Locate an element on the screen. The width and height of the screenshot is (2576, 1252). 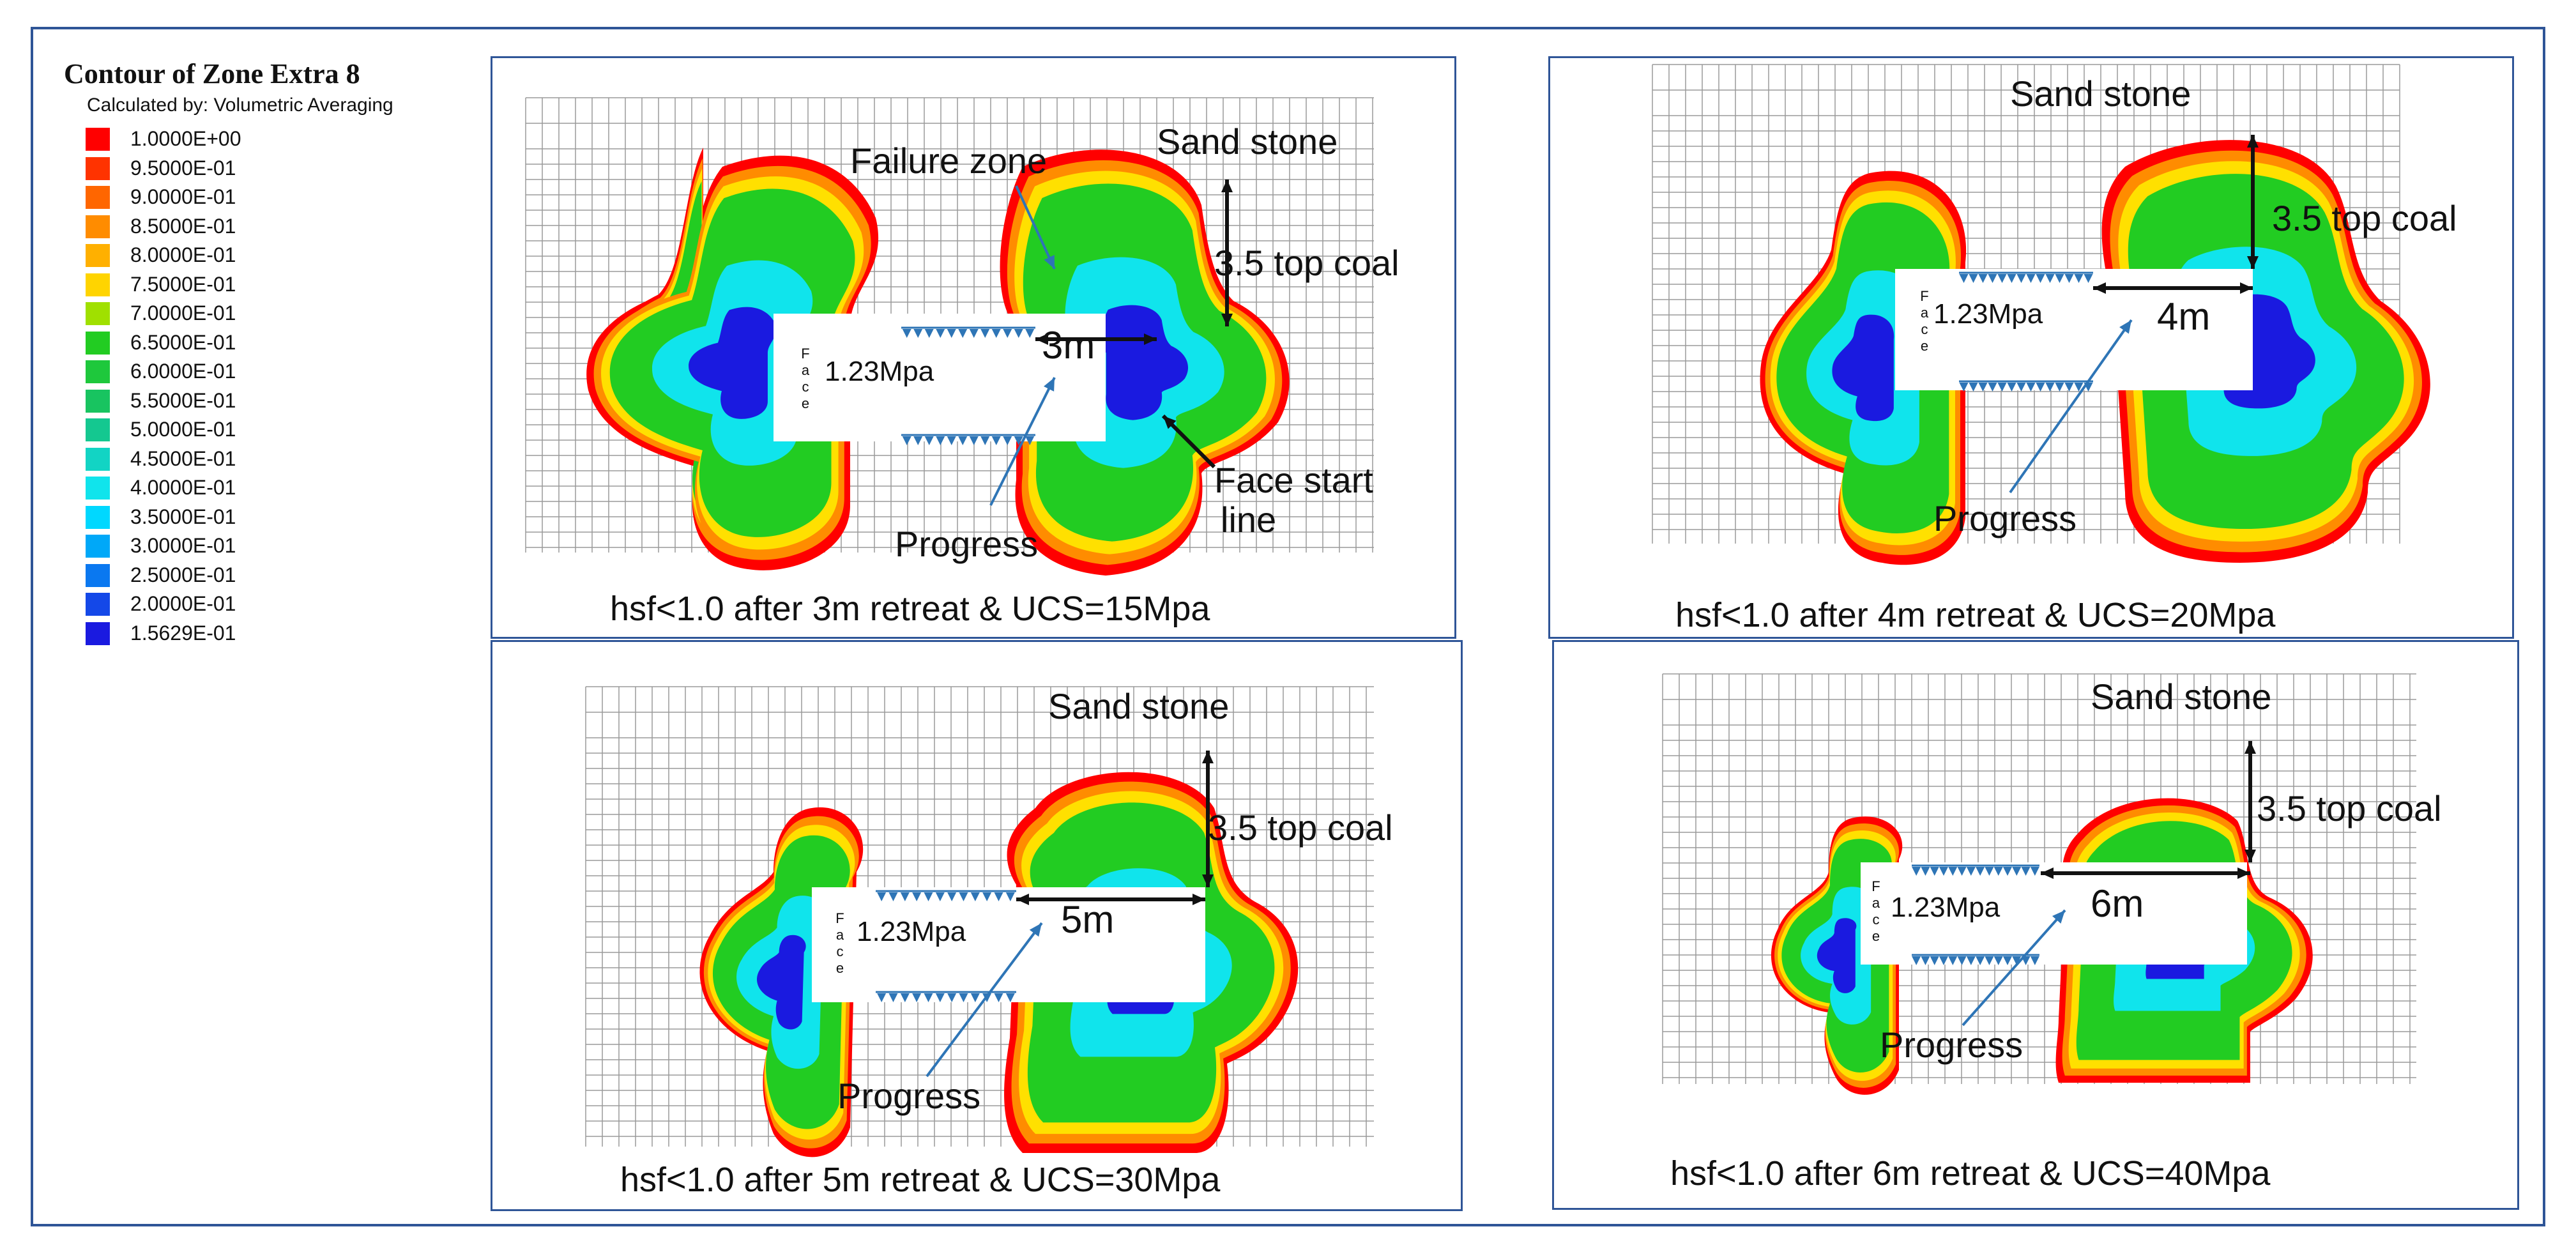
top-coal-label: 3.5 top coal is located at coordinates (2349, 808).